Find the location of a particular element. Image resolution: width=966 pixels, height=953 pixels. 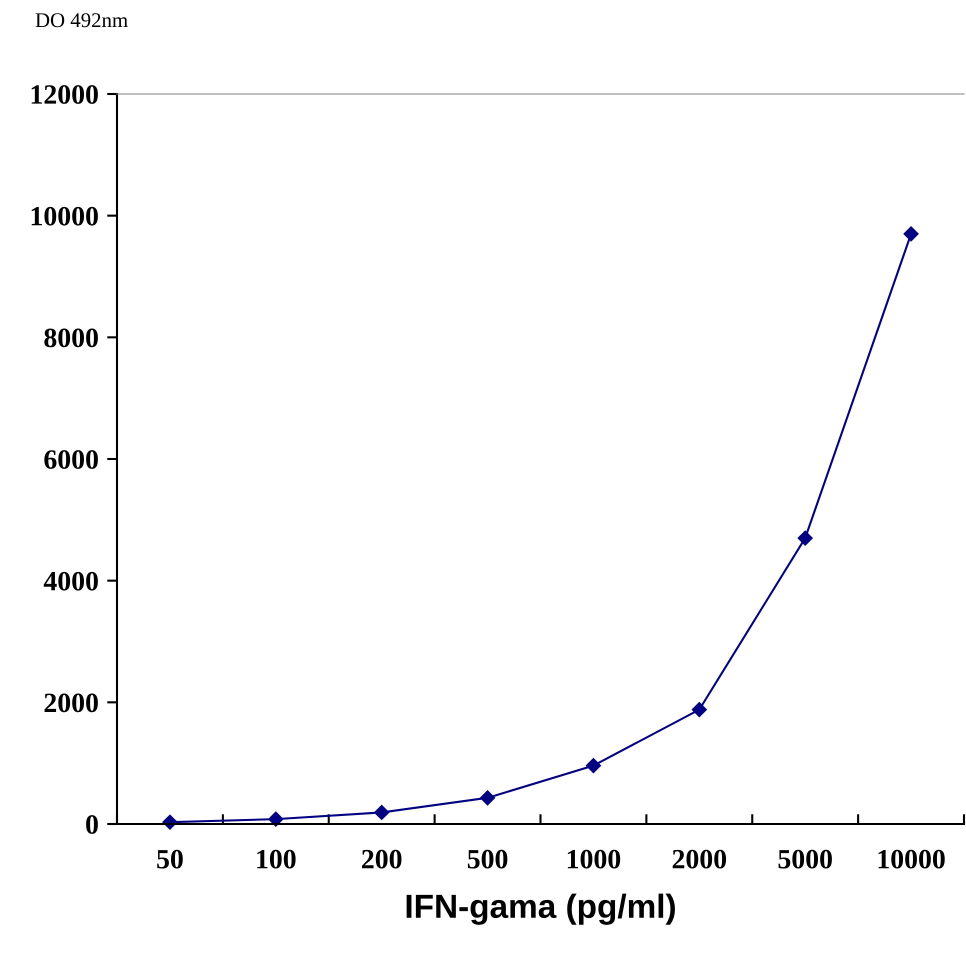

y-tick-label: 12000 is located at coordinates (65, 94).